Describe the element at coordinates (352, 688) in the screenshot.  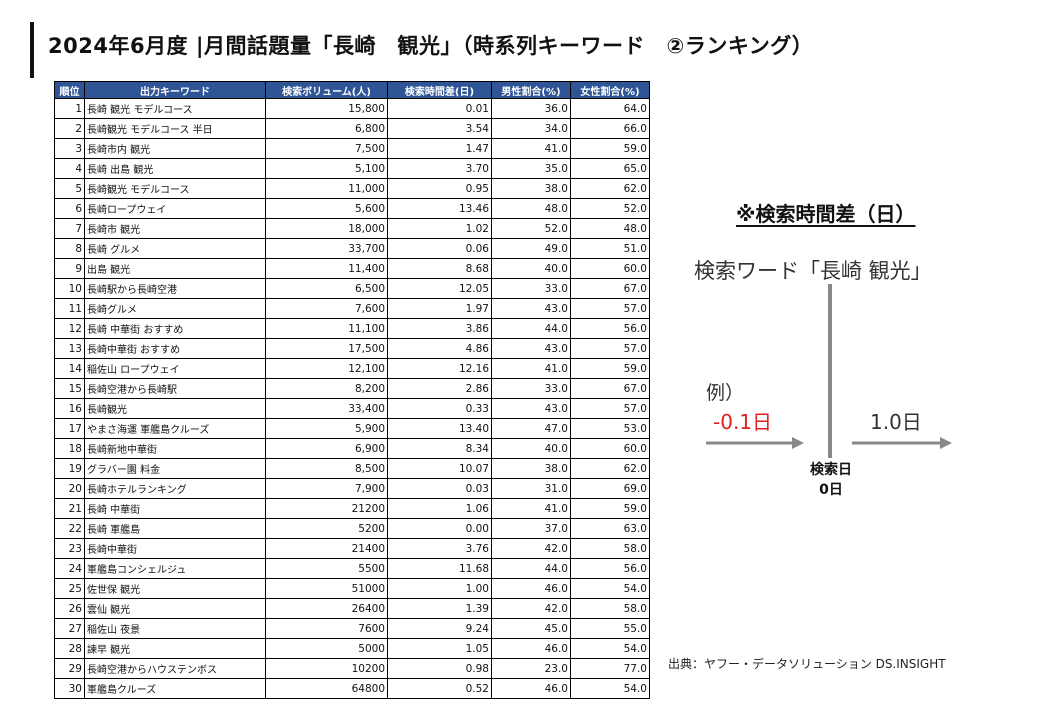
I see `table-row: 30 軍艦島クルーズ 64800 0.52 46.0 54.0` at that location.